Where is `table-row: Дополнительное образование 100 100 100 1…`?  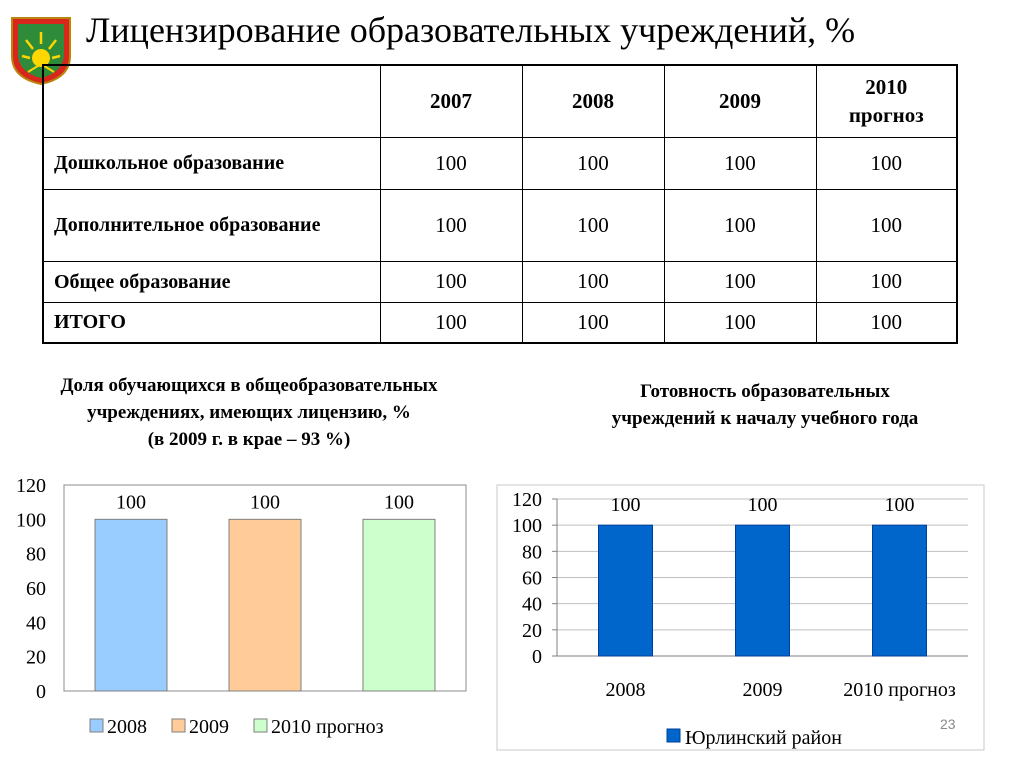 table-row: Дополнительное образование 100 100 100 1… is located at coordinates (500, 225).